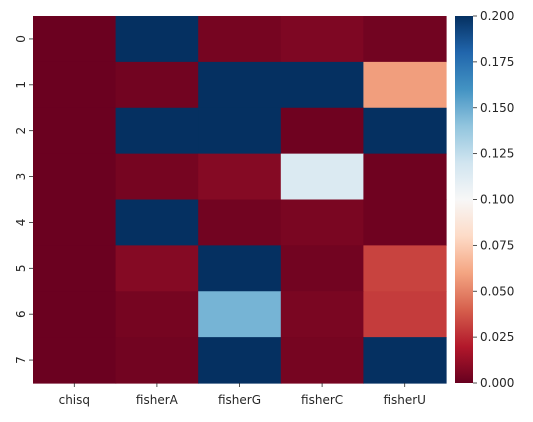  I want to click on colorbar-tick-label: 0.175, so click(497, 62).